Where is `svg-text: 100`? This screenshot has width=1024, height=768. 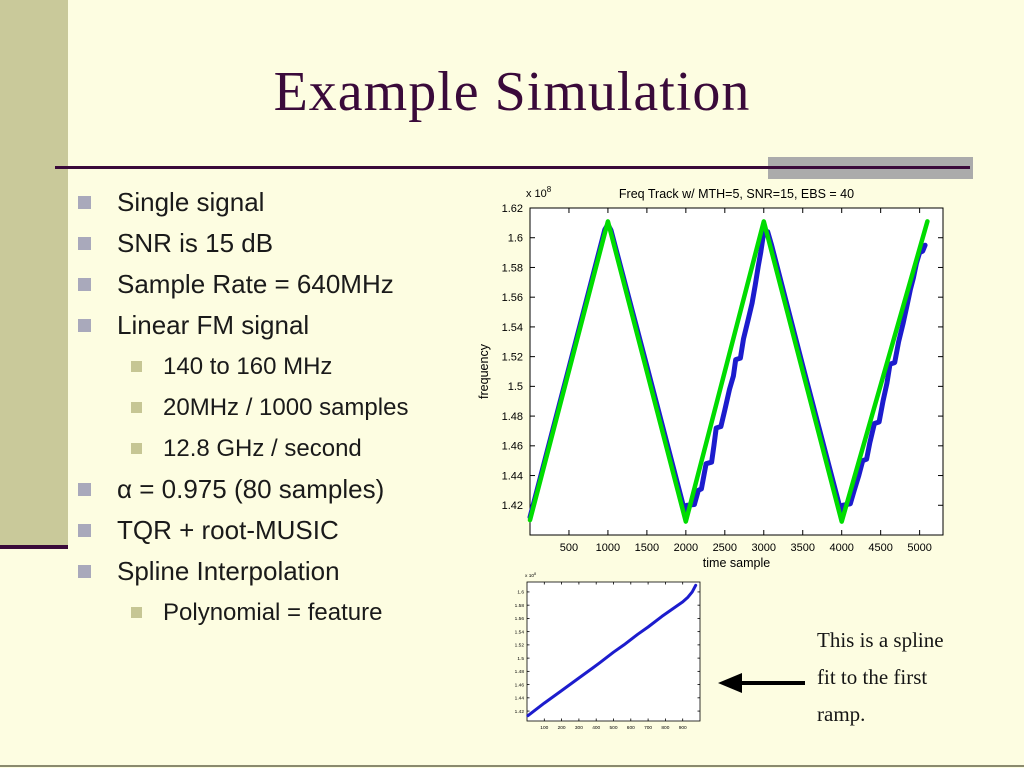 svg-text: 100 is located at coordinates (544, 728).